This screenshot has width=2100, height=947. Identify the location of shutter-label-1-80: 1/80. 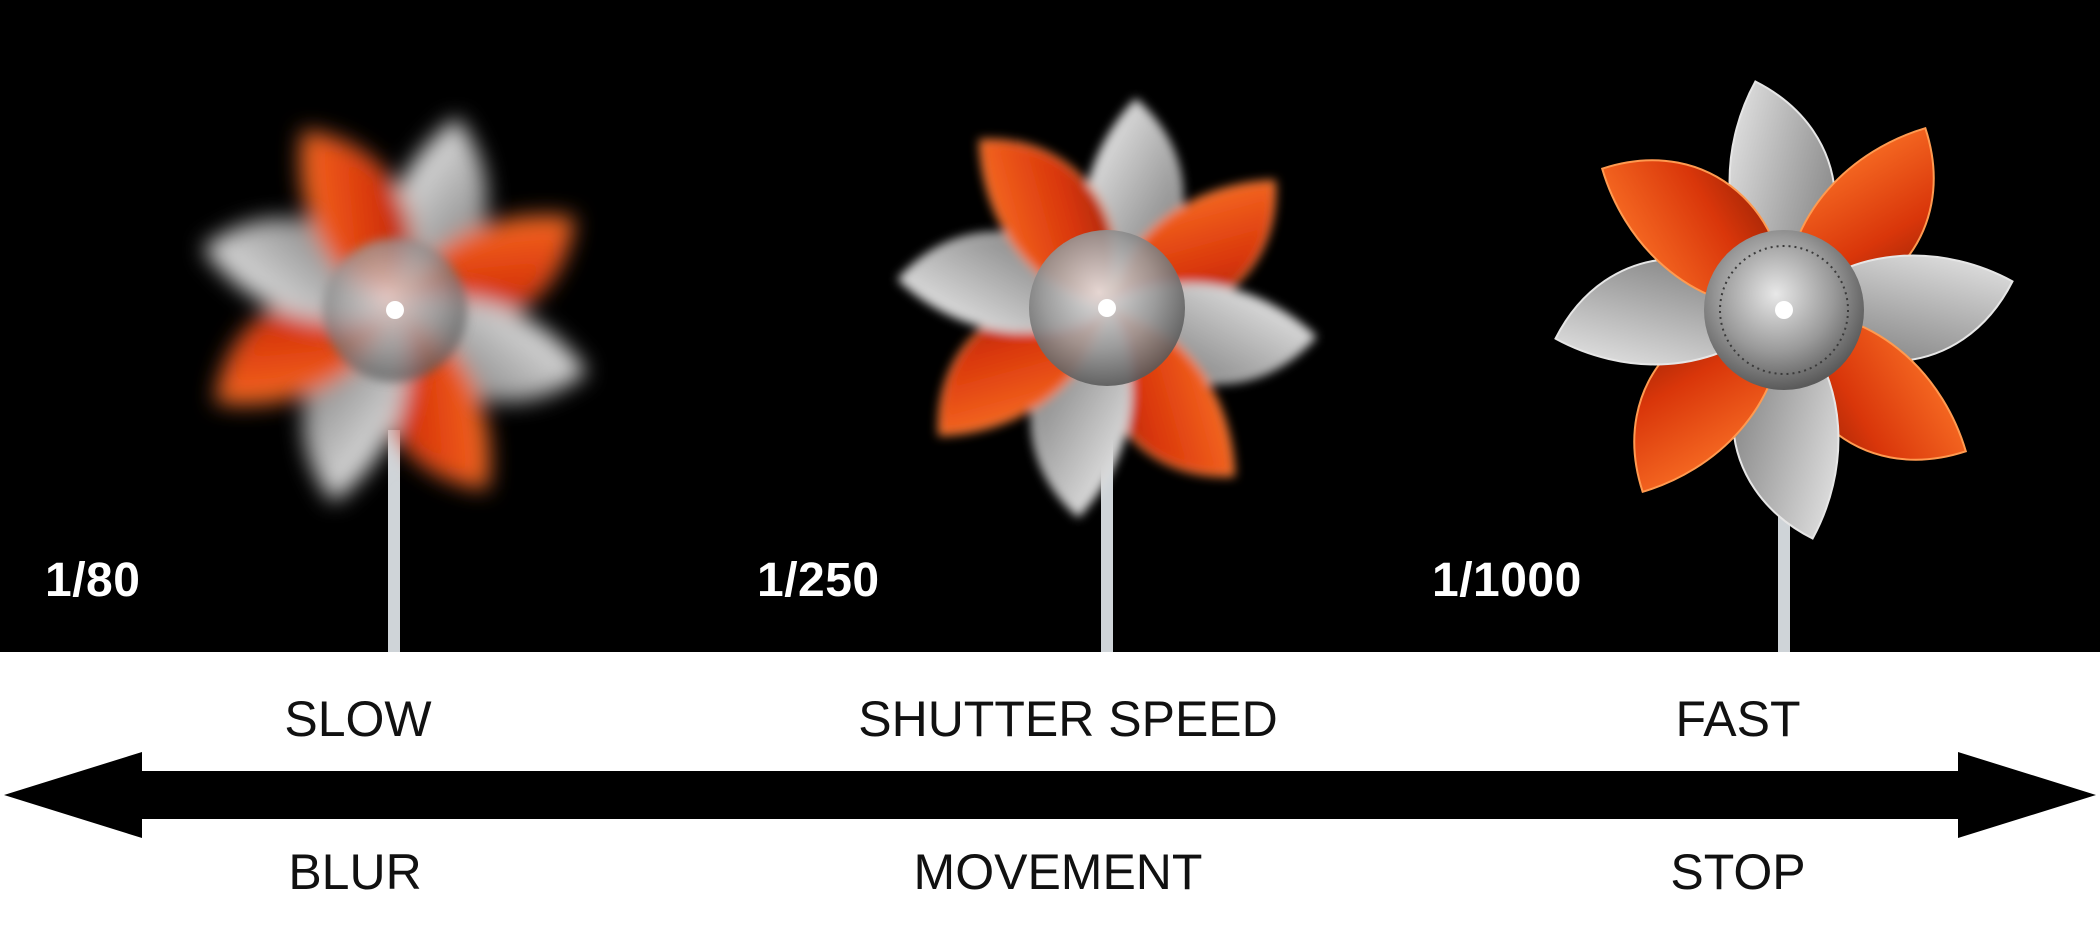
(93, 580).